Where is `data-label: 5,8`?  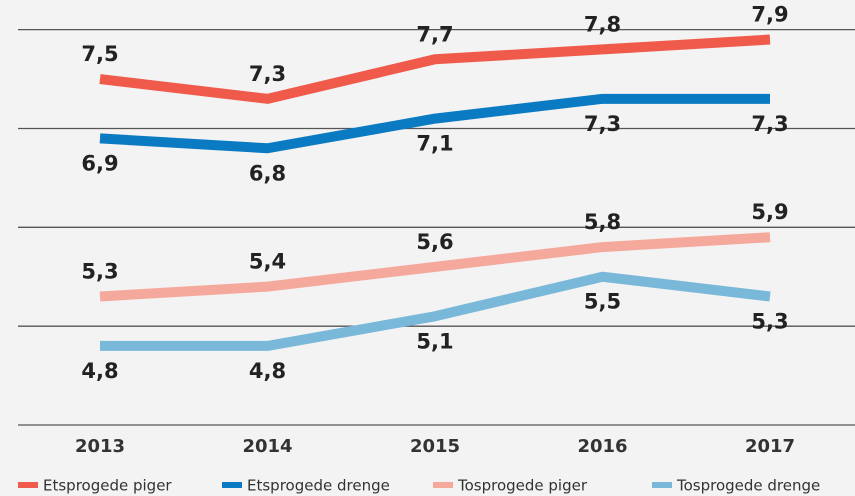 data-label: 5,8 is located at coordinates (602, 222).